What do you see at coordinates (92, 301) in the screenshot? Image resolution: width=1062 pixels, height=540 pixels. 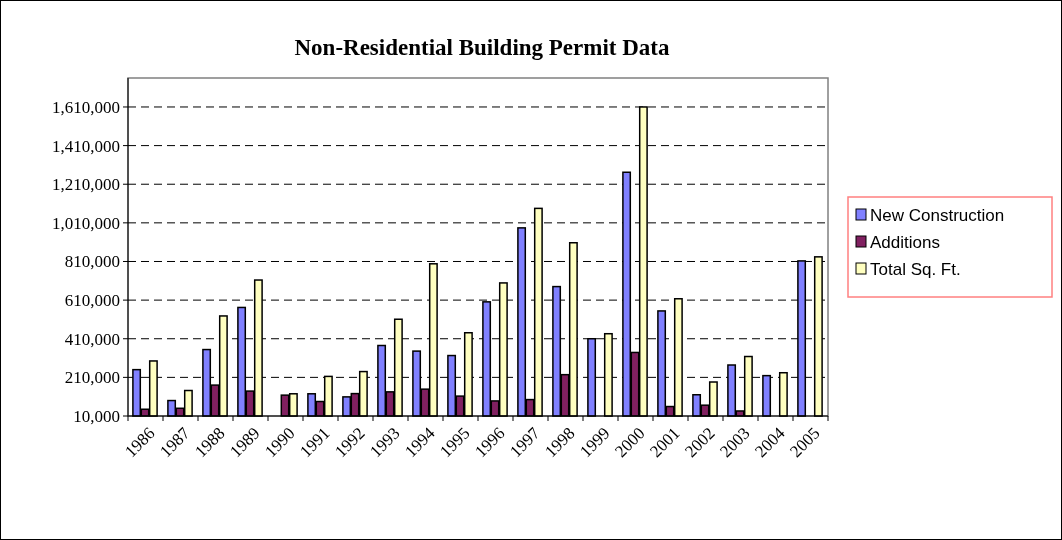 I see `y-tick-label: 610,000` at bounding box center [92, 301].